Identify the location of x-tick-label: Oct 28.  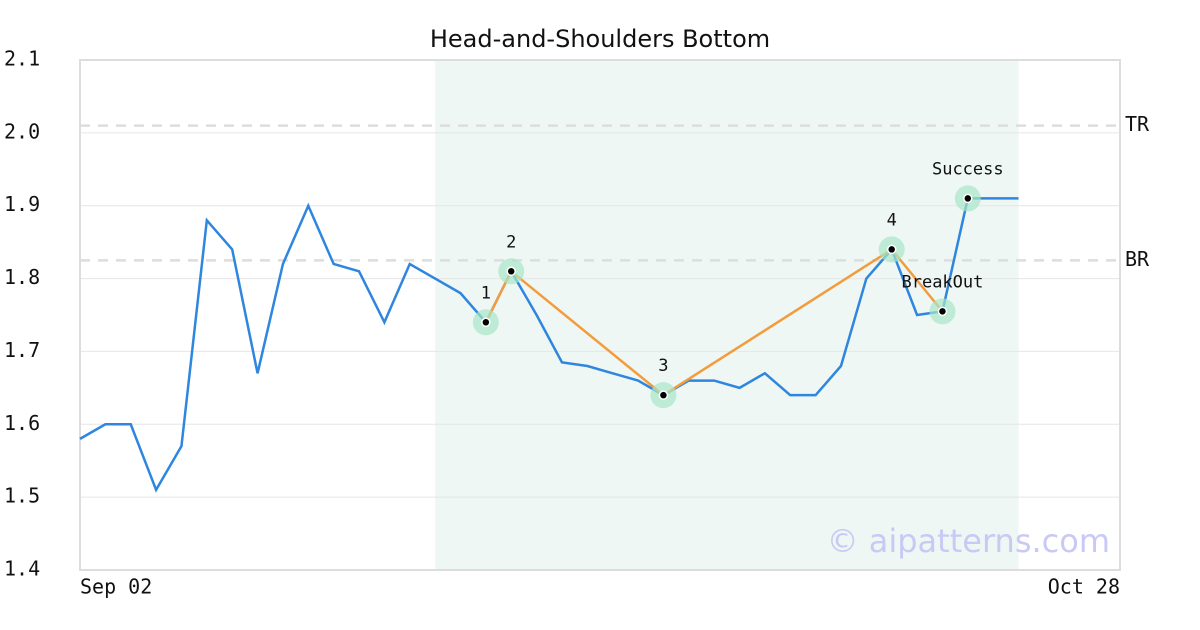
(1084, 587).